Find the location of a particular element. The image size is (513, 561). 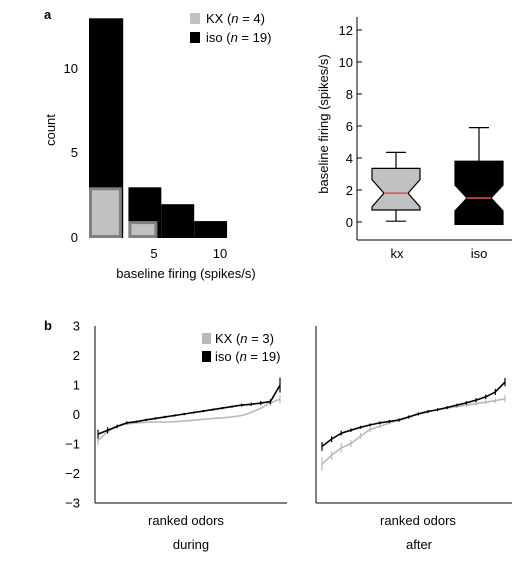

boxplot-y-ticks: 0 2 4 6 8 10 12 is located at coordinates (350, 126).